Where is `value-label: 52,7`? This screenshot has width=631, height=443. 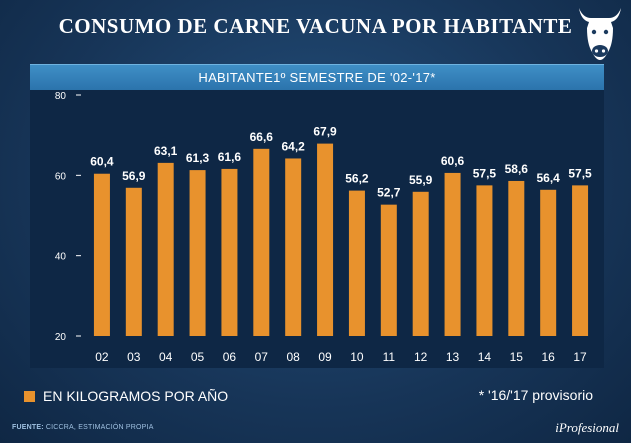 value-label: 52,7 is located at coordinates (389, 193).